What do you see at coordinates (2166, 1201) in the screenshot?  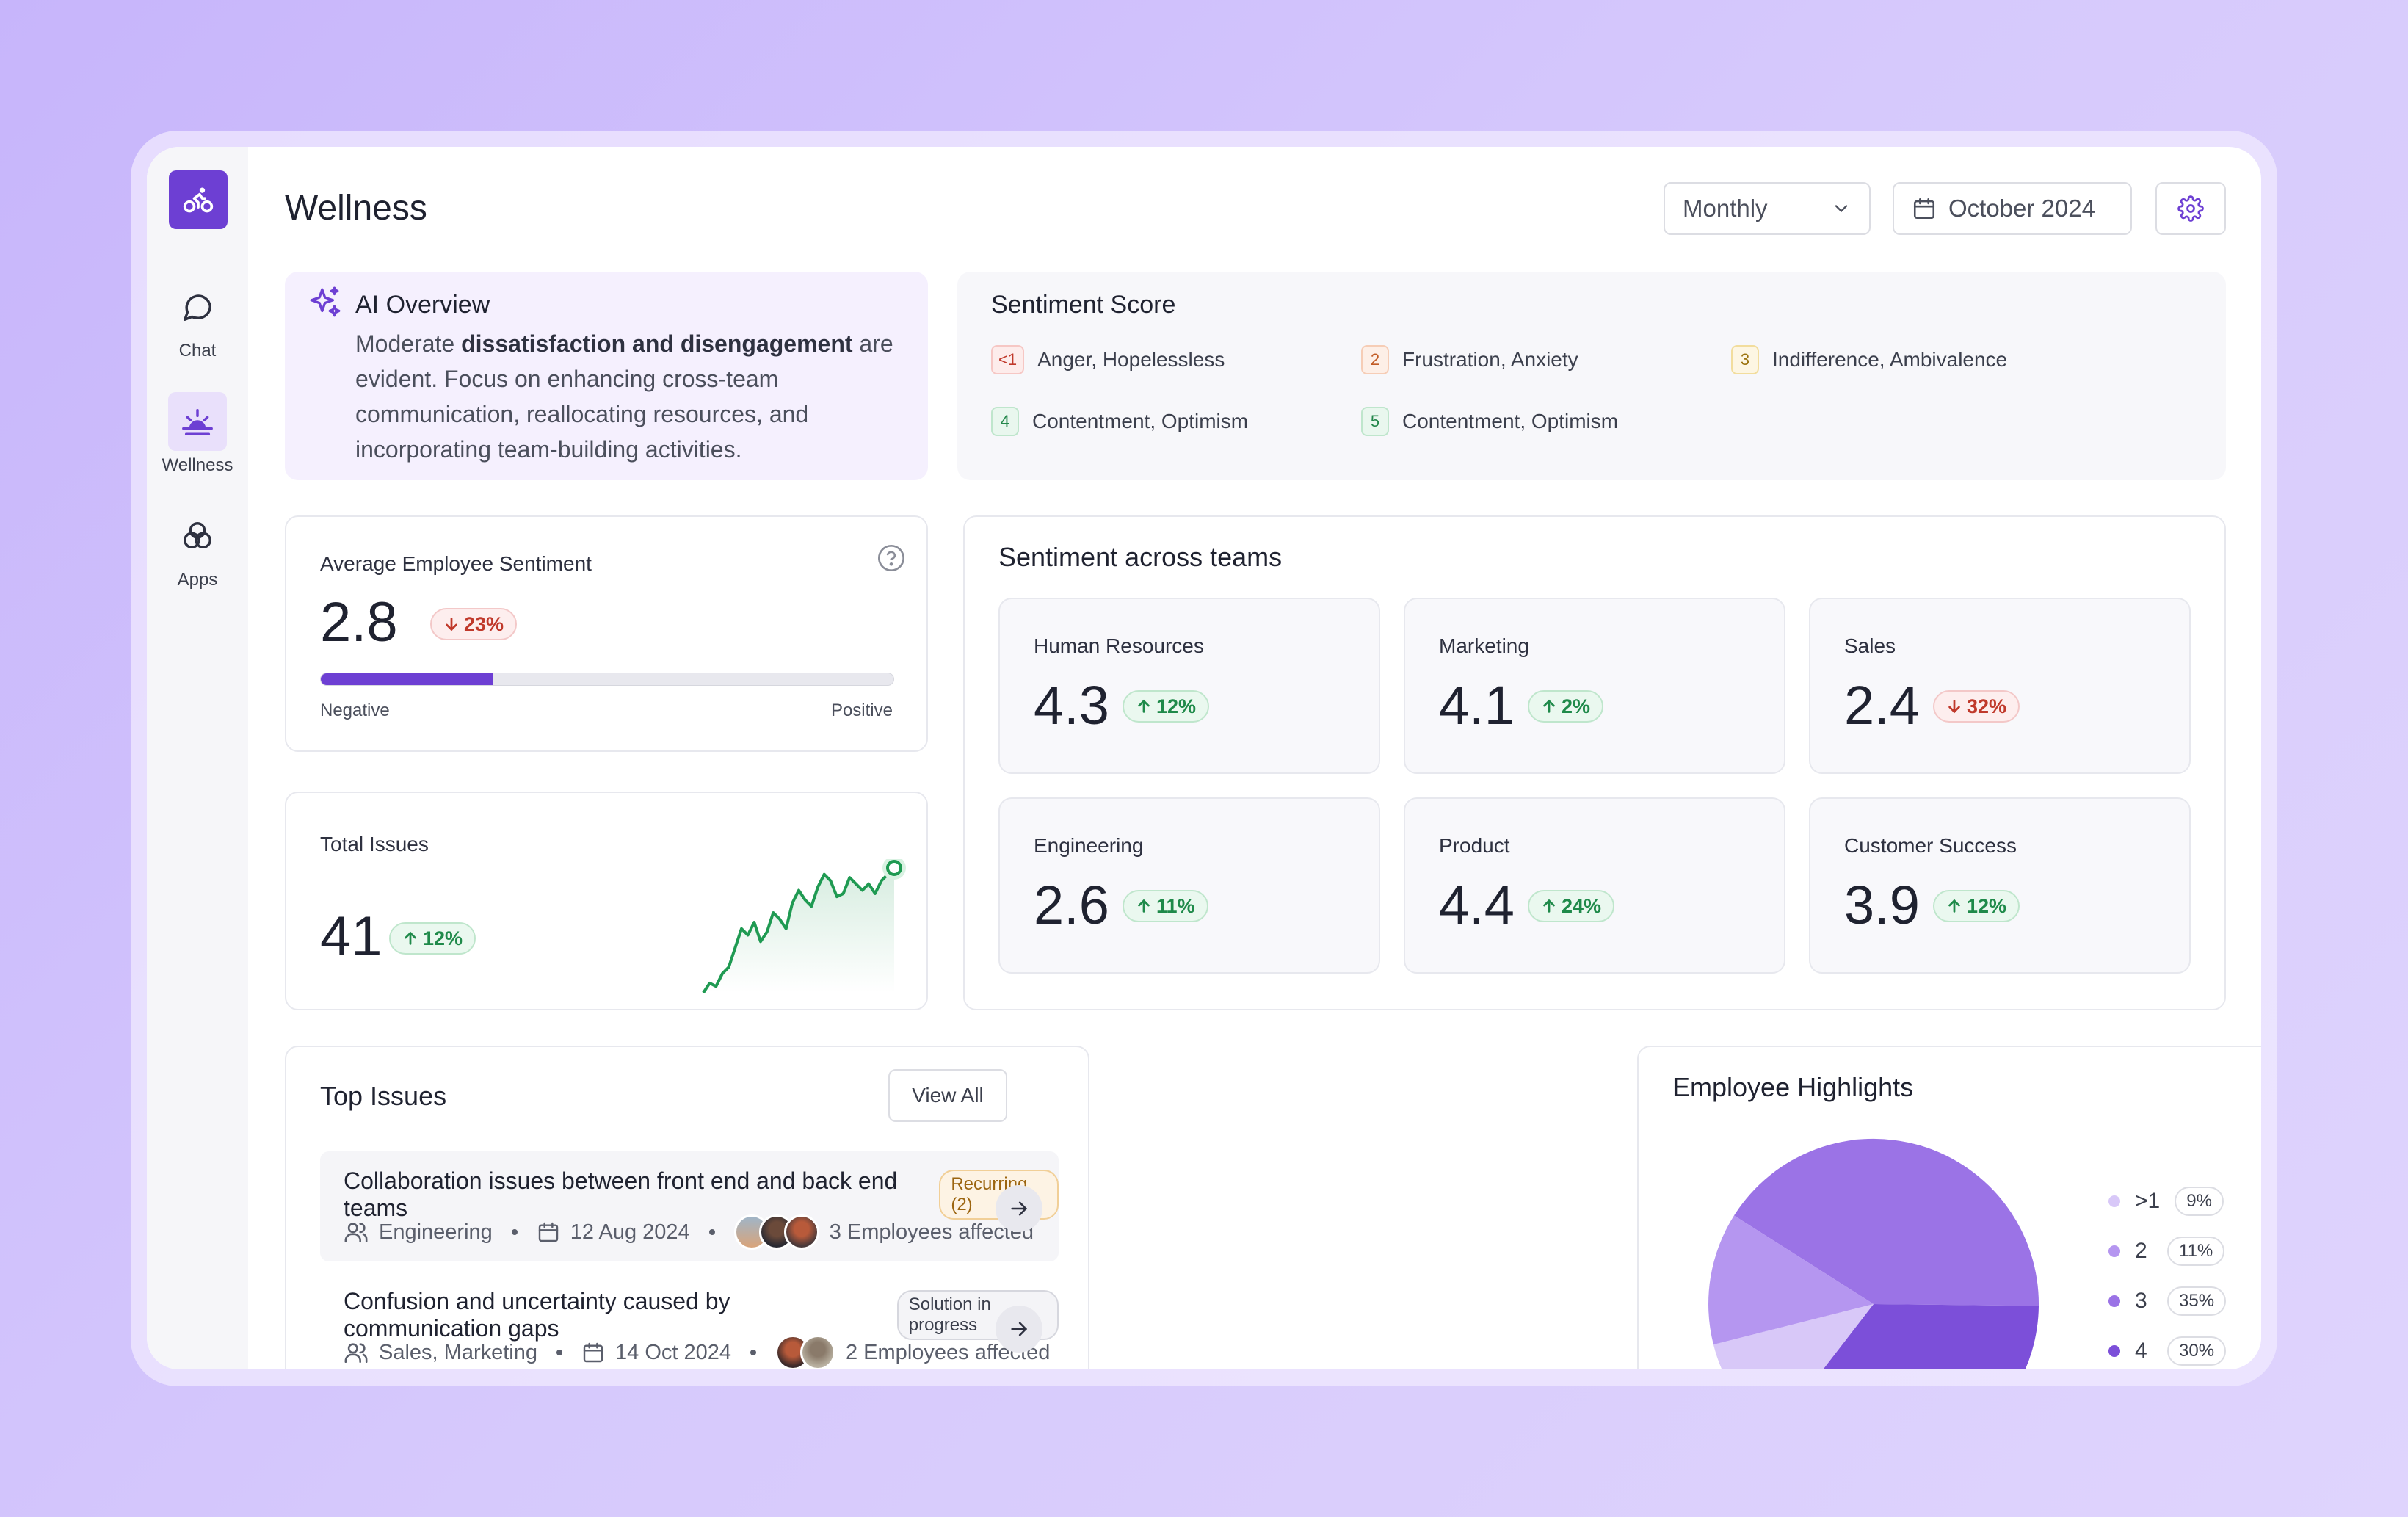 I see `legend-item: >1 9%` at bounding box center [2166, 1201].